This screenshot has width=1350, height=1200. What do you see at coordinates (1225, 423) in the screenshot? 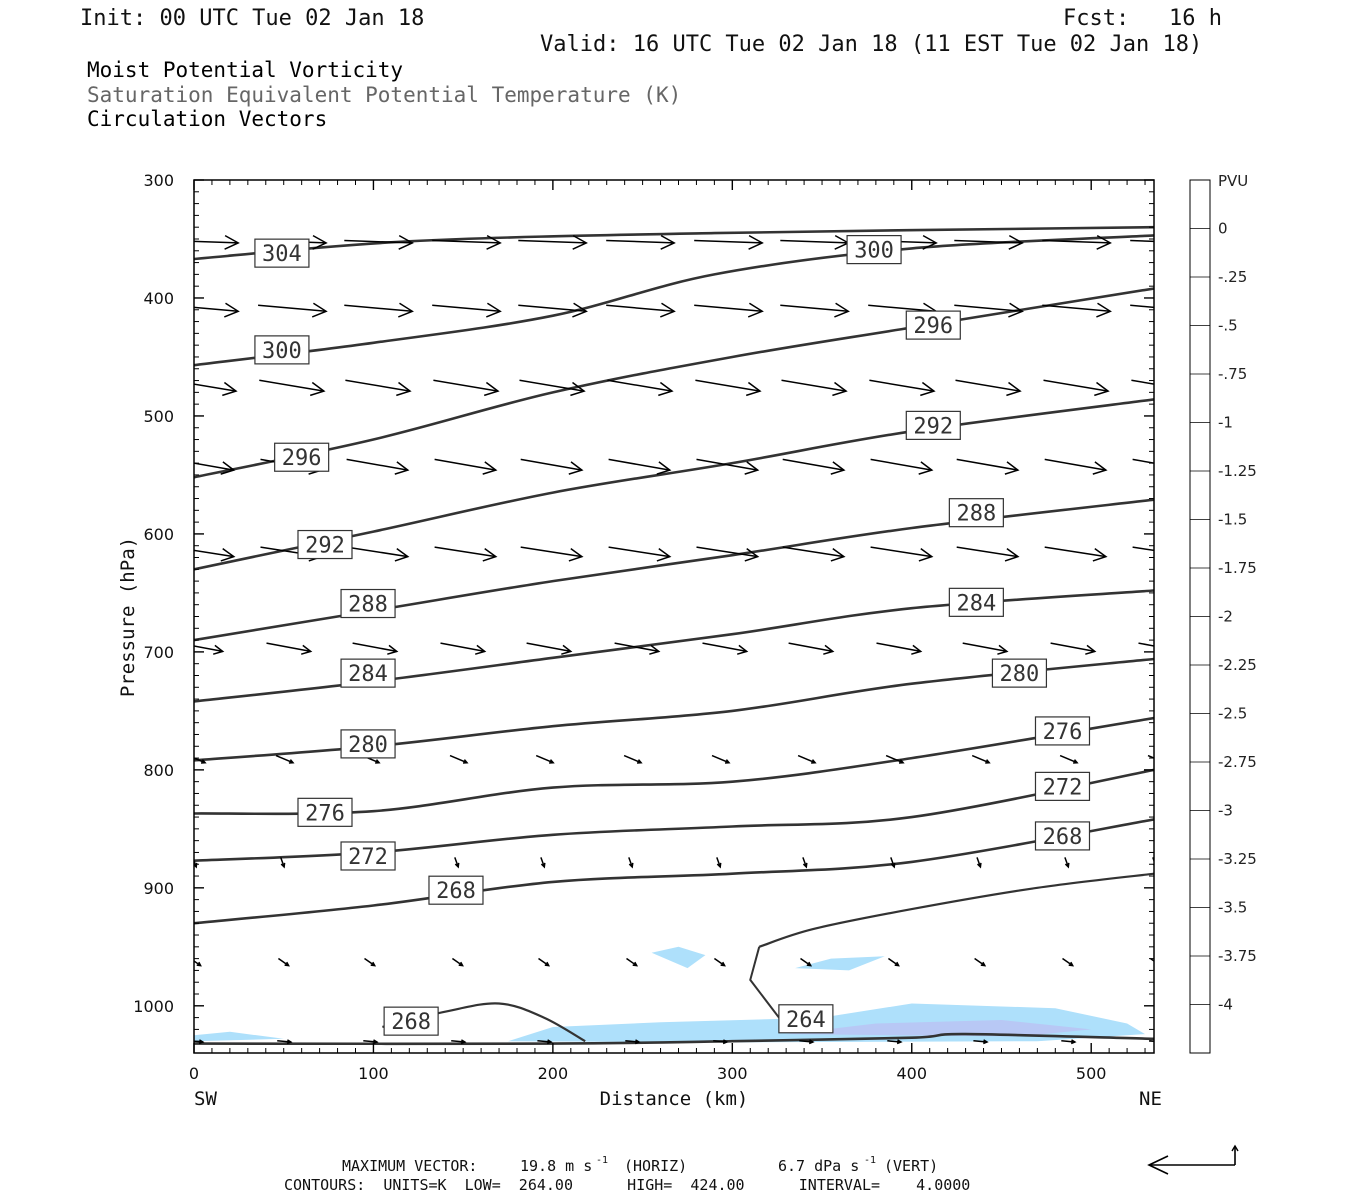
I see `colorbar-label: -1` at bounding box center [1225, 423].